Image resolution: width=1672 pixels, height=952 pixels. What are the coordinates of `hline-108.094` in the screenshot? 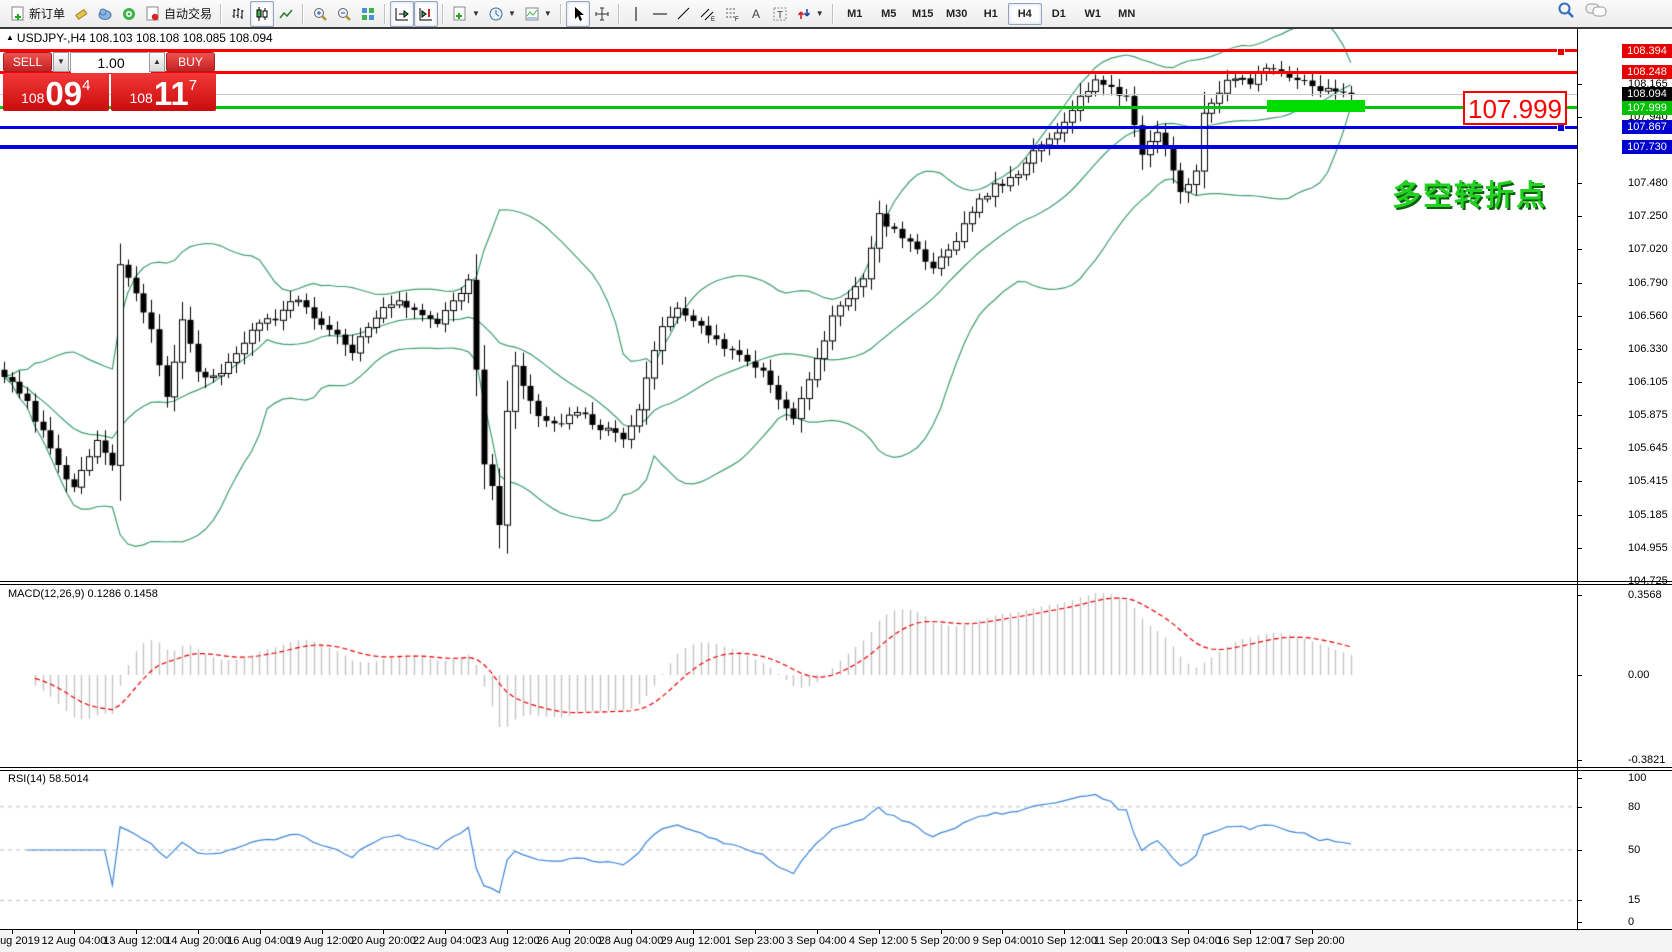 It's located at (788, 94).